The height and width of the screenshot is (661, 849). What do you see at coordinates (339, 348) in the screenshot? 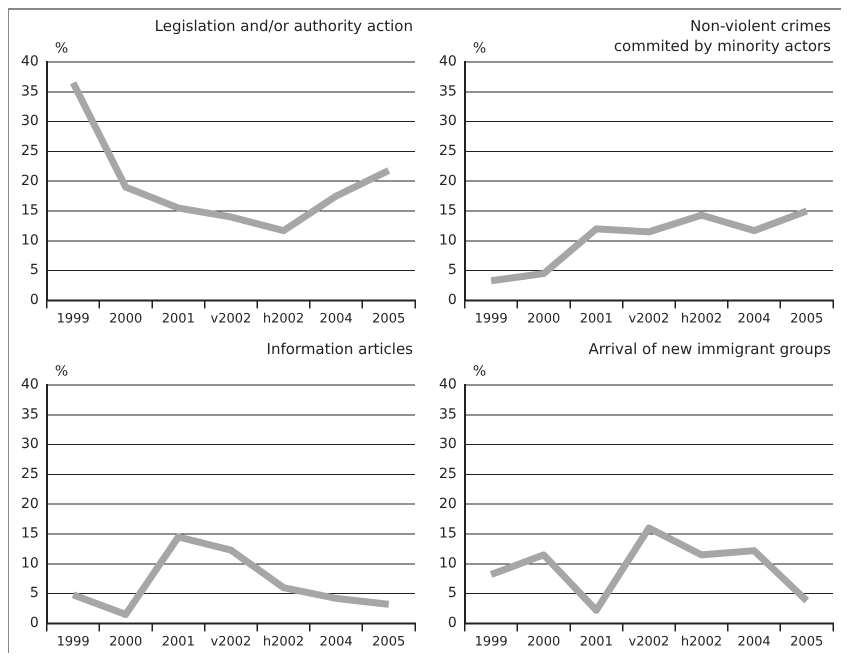
I see `chart-title: Information articles` at bounding box center [339, 348].